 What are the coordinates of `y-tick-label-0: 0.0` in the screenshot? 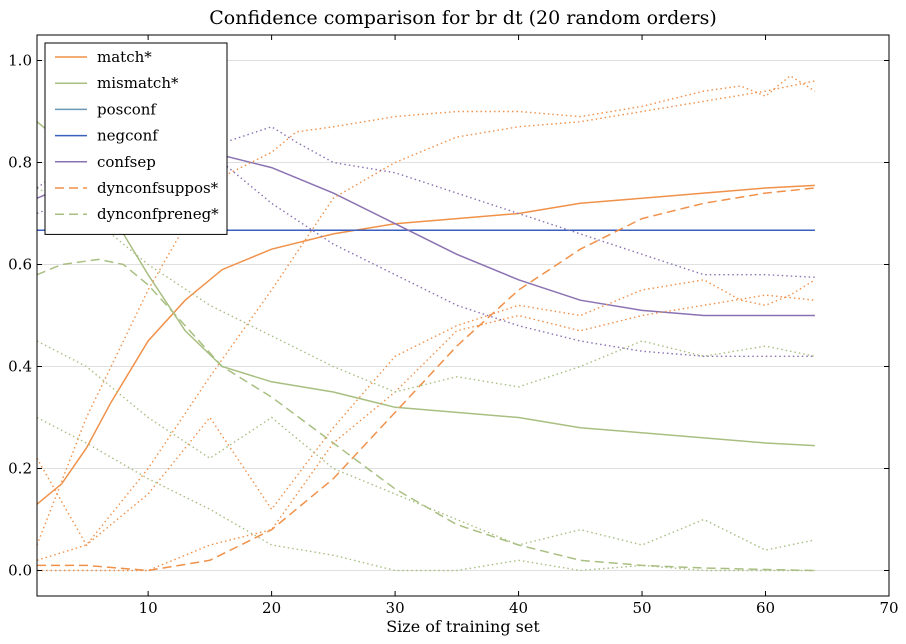 It's located at (20, 571).